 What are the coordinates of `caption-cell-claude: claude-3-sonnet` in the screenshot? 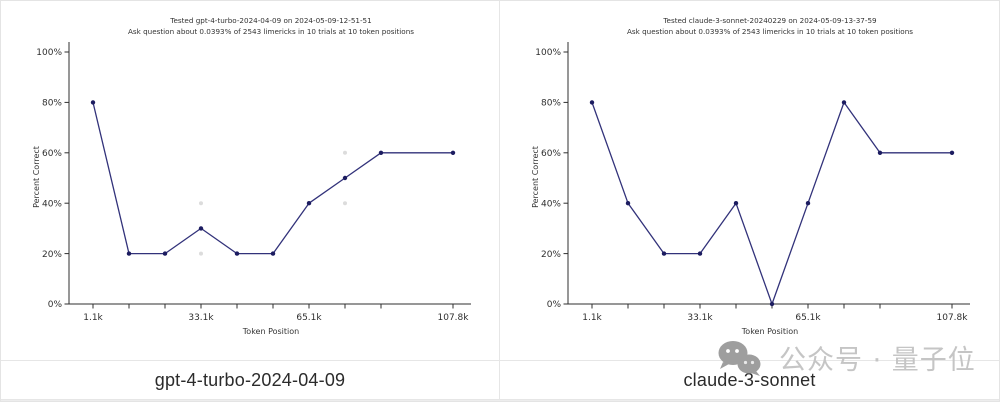 It's located at (749, 380).